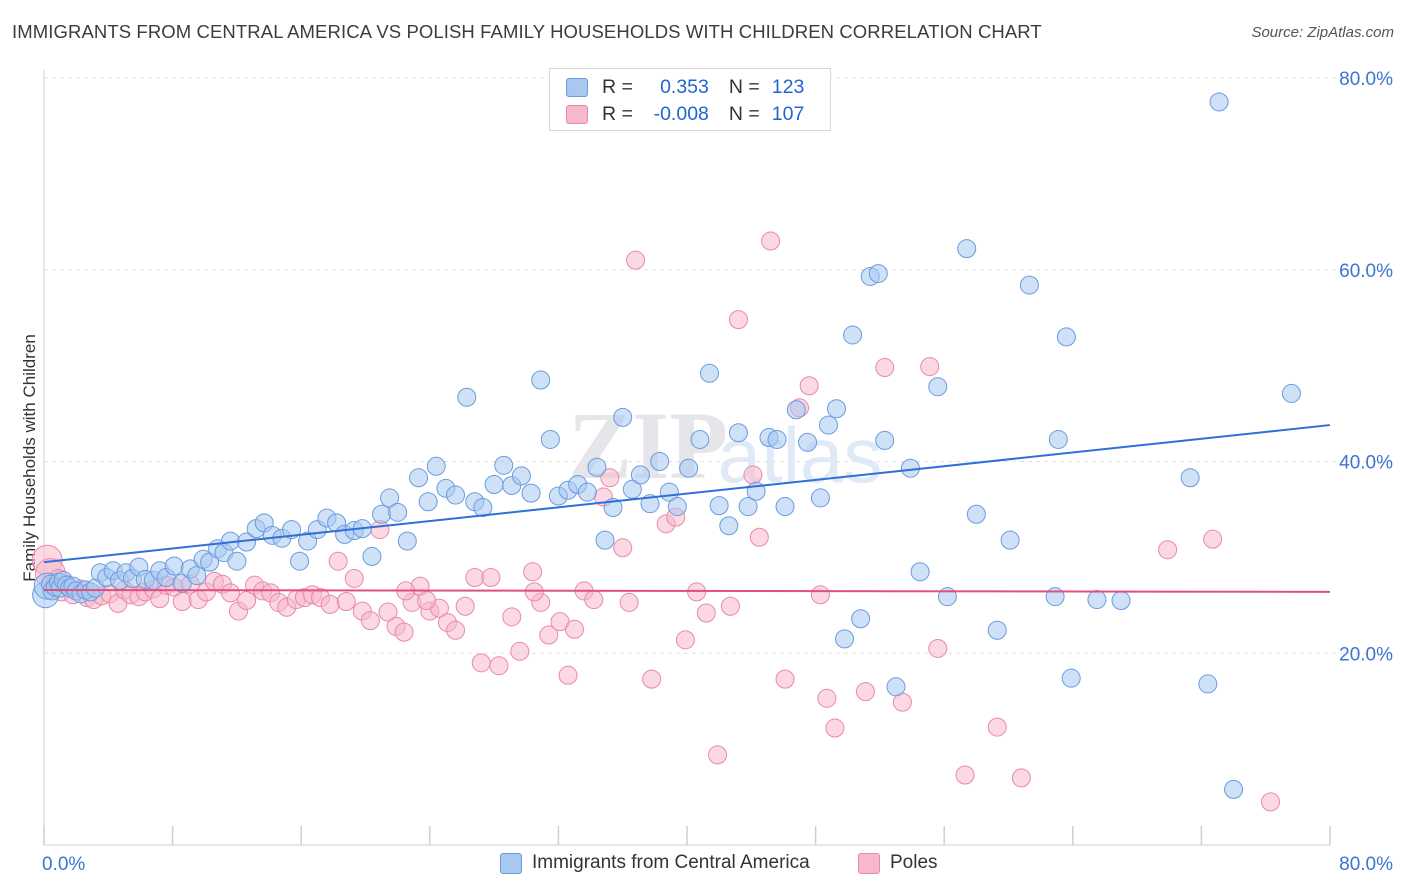  Describe the element at coordinates (914, 862) in the screenshot. I see `legend-label: Poles` at that location.